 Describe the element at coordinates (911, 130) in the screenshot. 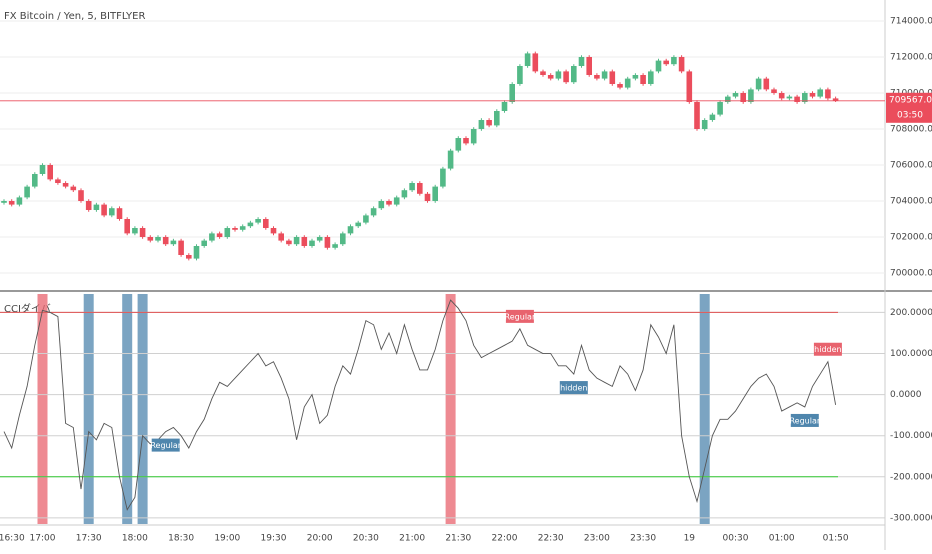

I see `y-tick-label: 708000.00` at that location.